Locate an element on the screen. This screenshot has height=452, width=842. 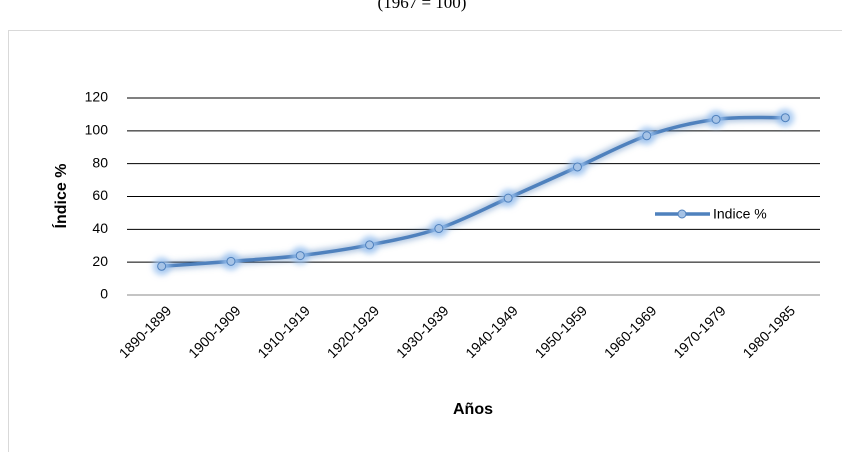
x-tick-label: 1920-1929 is located at coordinates (353, 331).